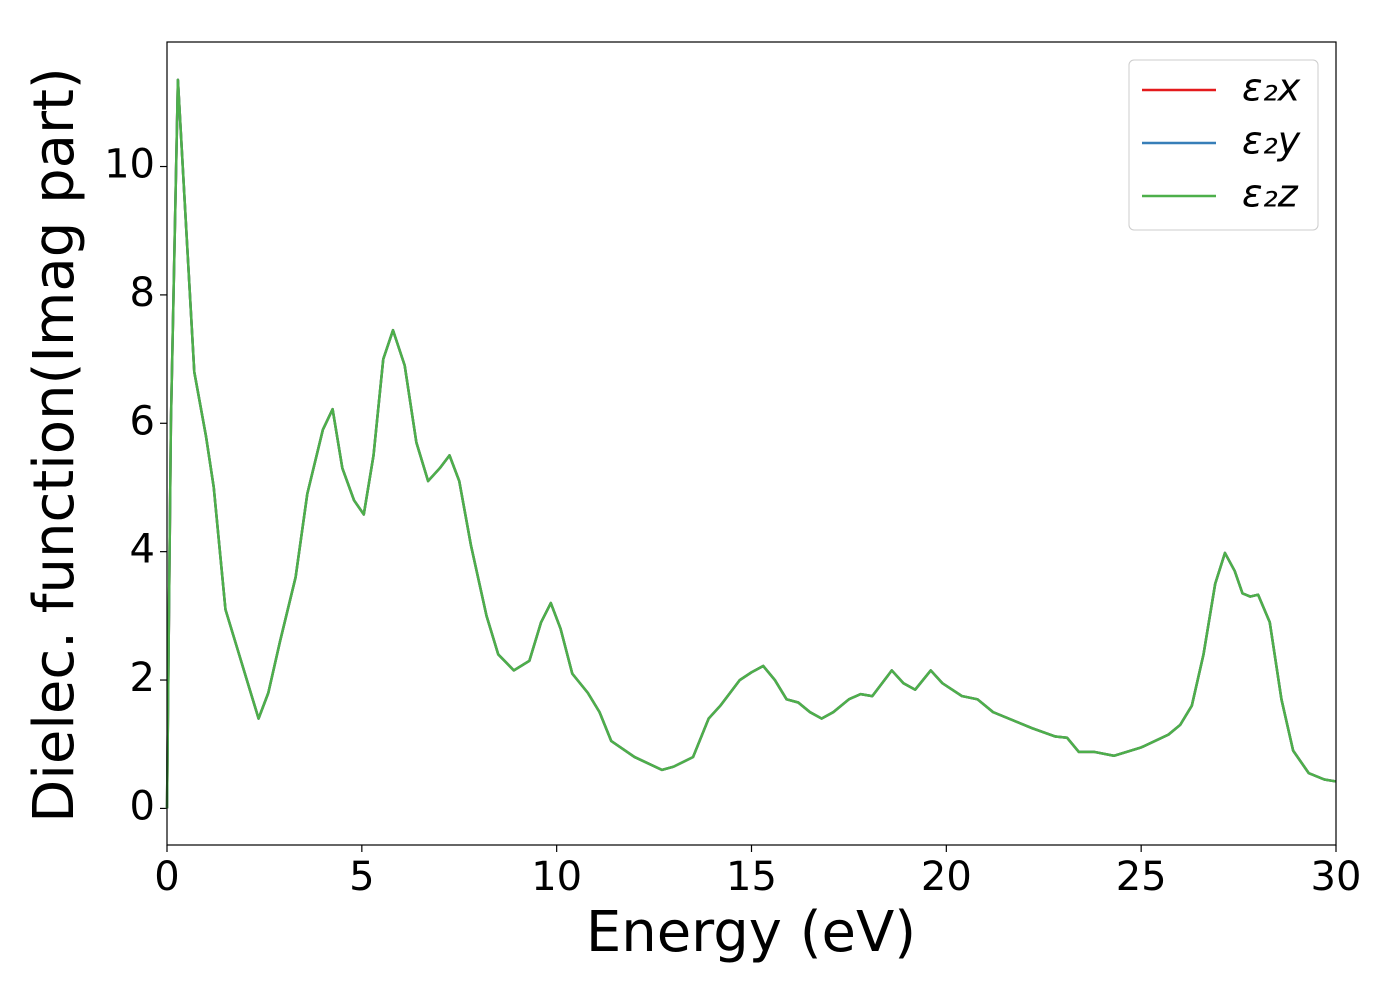 This screenshot has width=1400, height=1000. I want to click on legend-label: ε₂y, so click(1271, 141).